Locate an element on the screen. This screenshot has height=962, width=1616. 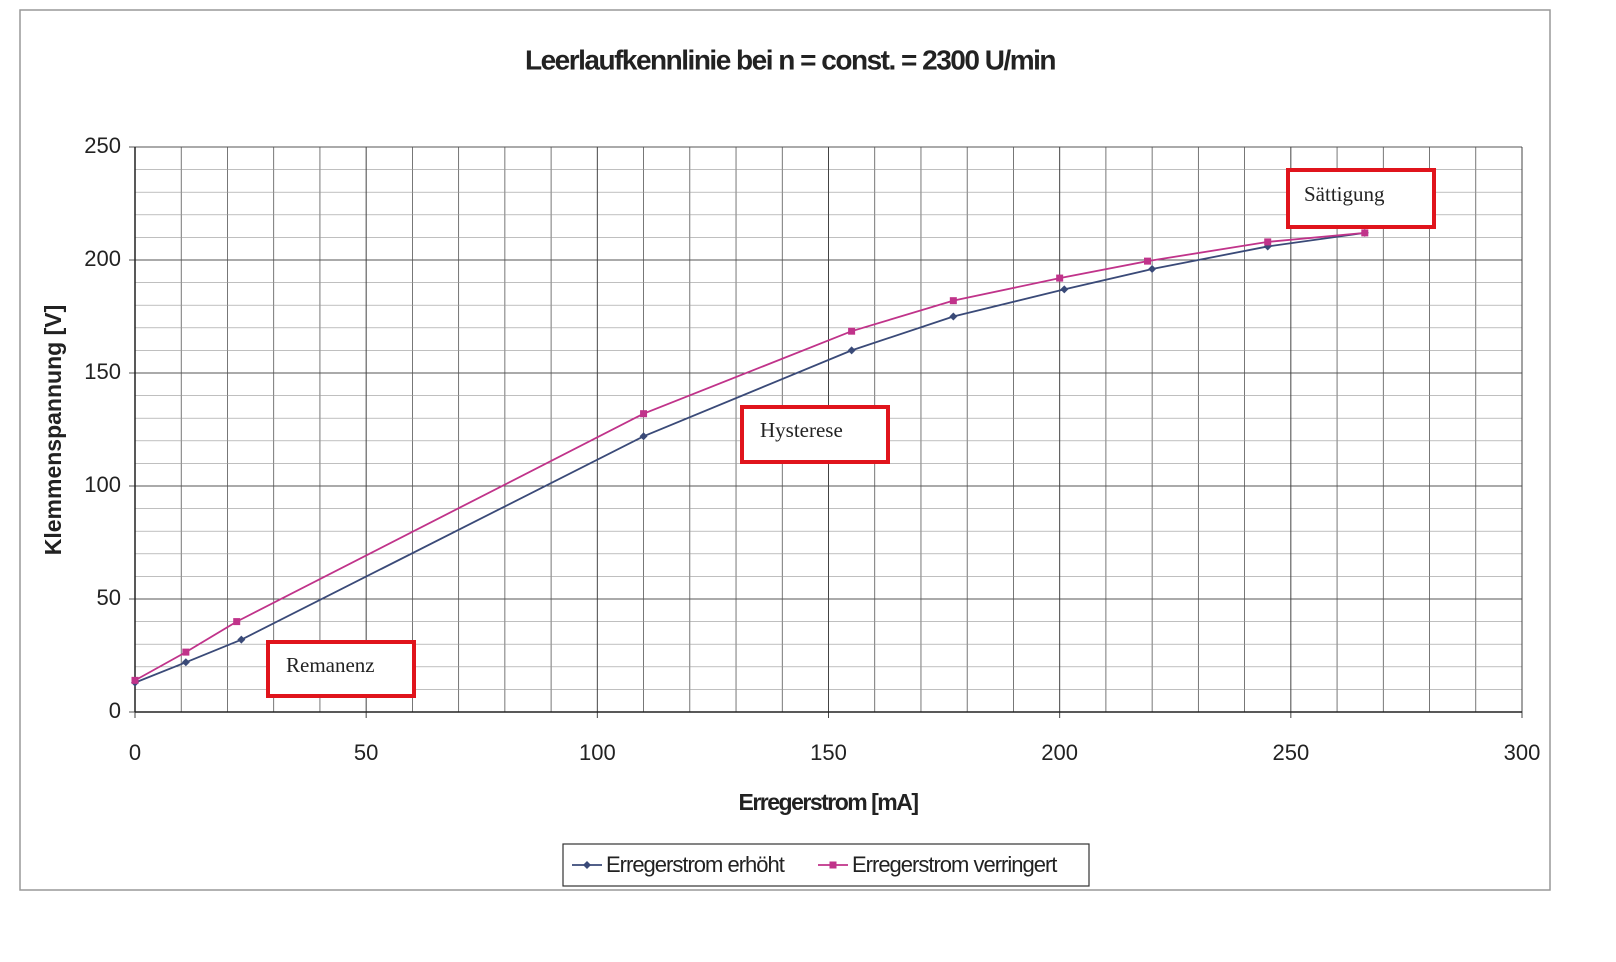
annotation: Hysterese is located at coordinates (801, 430).